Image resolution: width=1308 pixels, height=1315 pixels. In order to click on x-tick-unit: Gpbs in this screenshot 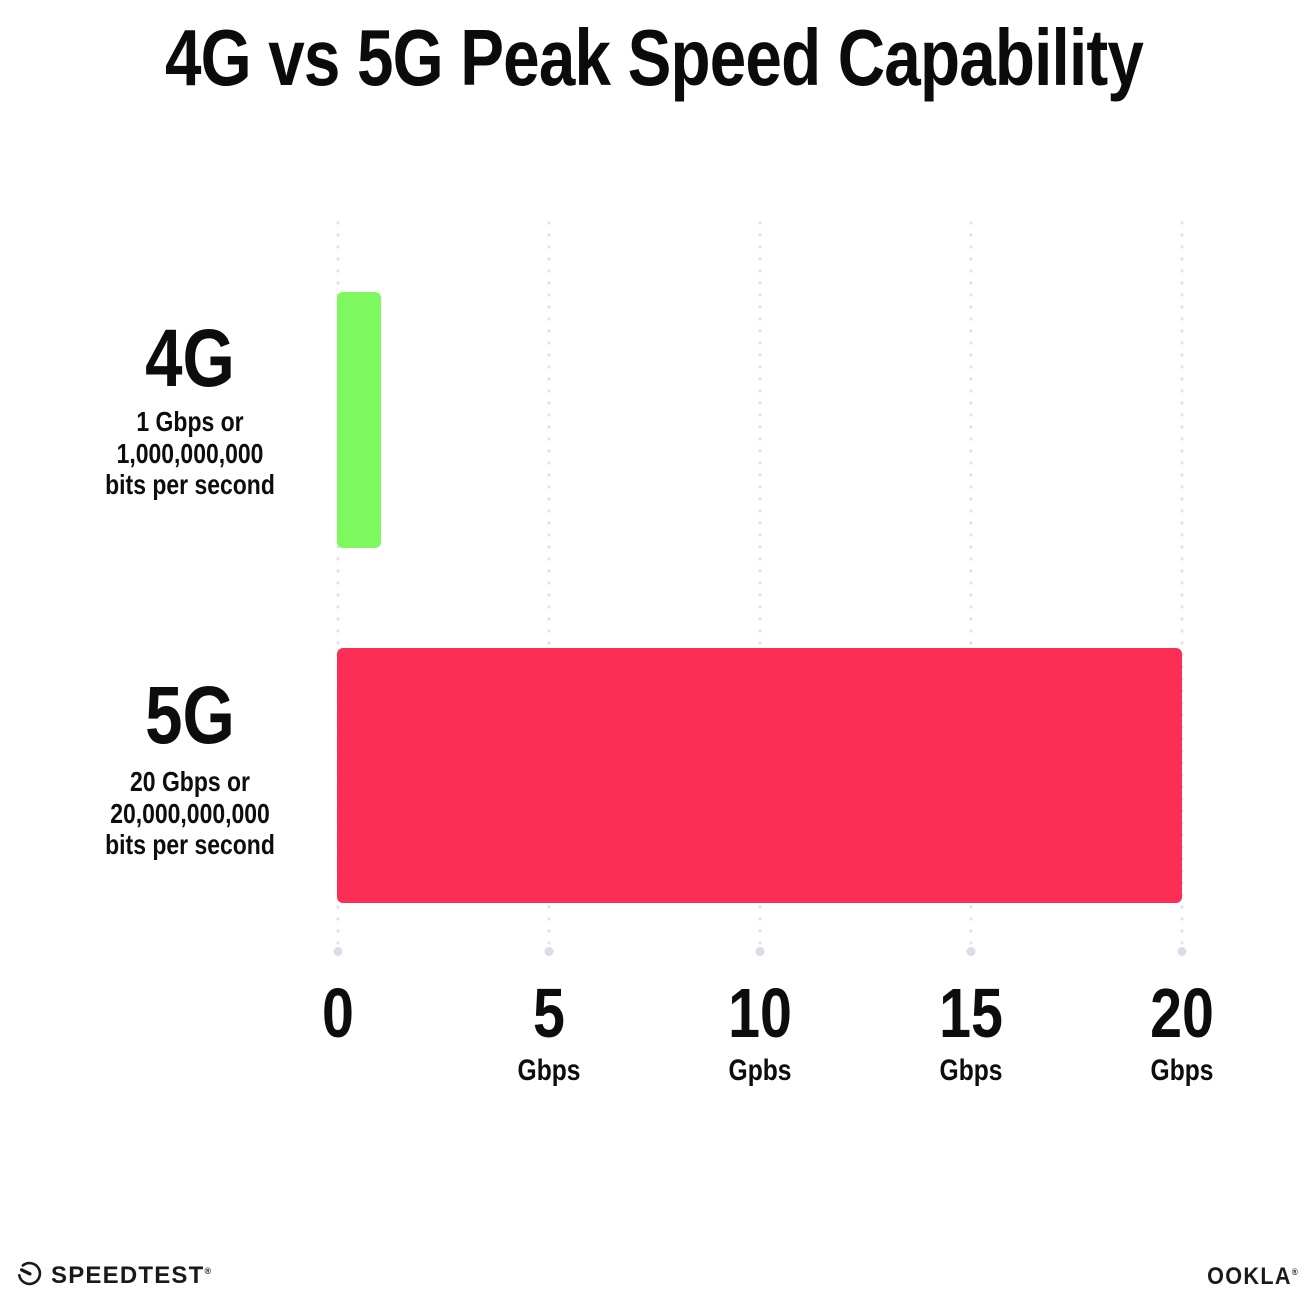, I will do `click(760, 1070)`.